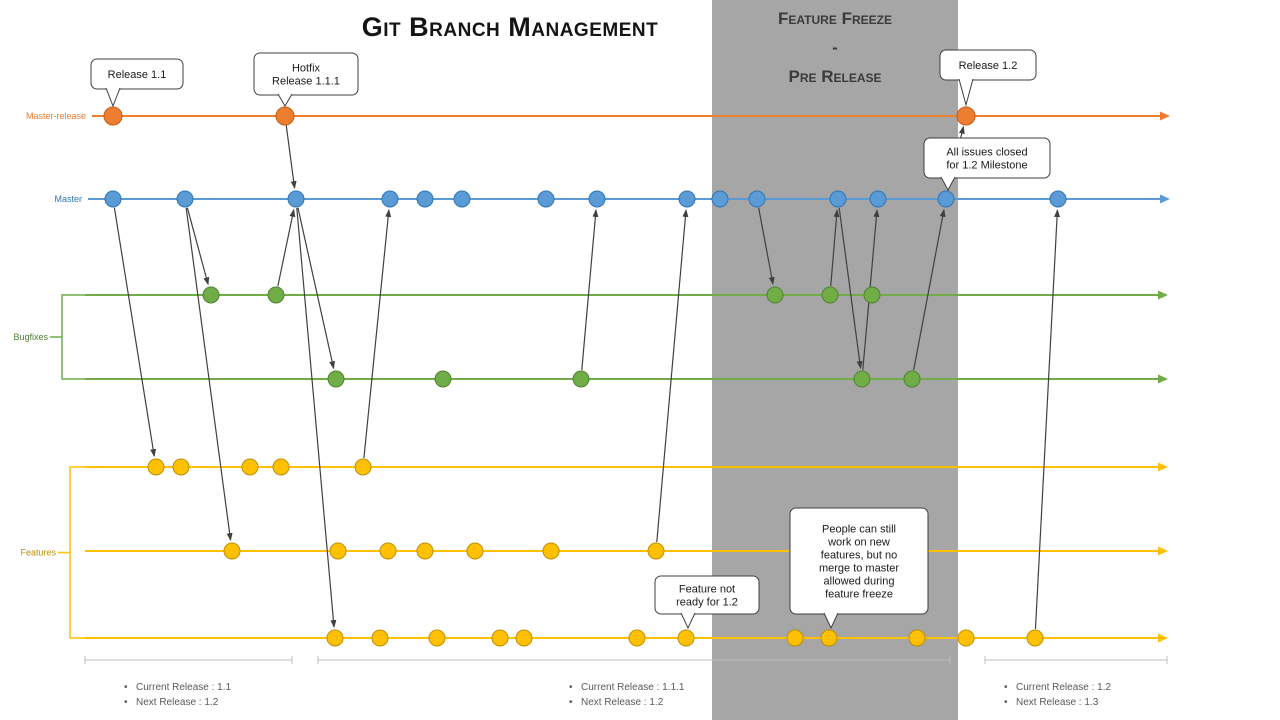 The width and height of the screenshot is (1280, 720). Describe the element at coordinates (859, 595) in the screenshot. I see `callout-text: feature freeze` at that location.